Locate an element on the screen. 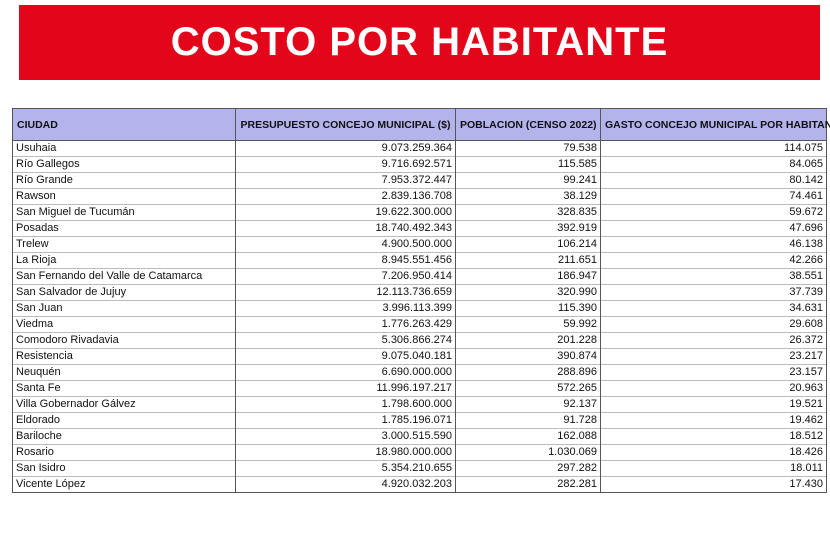 The image size is (830, 535). city-cell: Usuhaia is located at coordinates (124, 148).